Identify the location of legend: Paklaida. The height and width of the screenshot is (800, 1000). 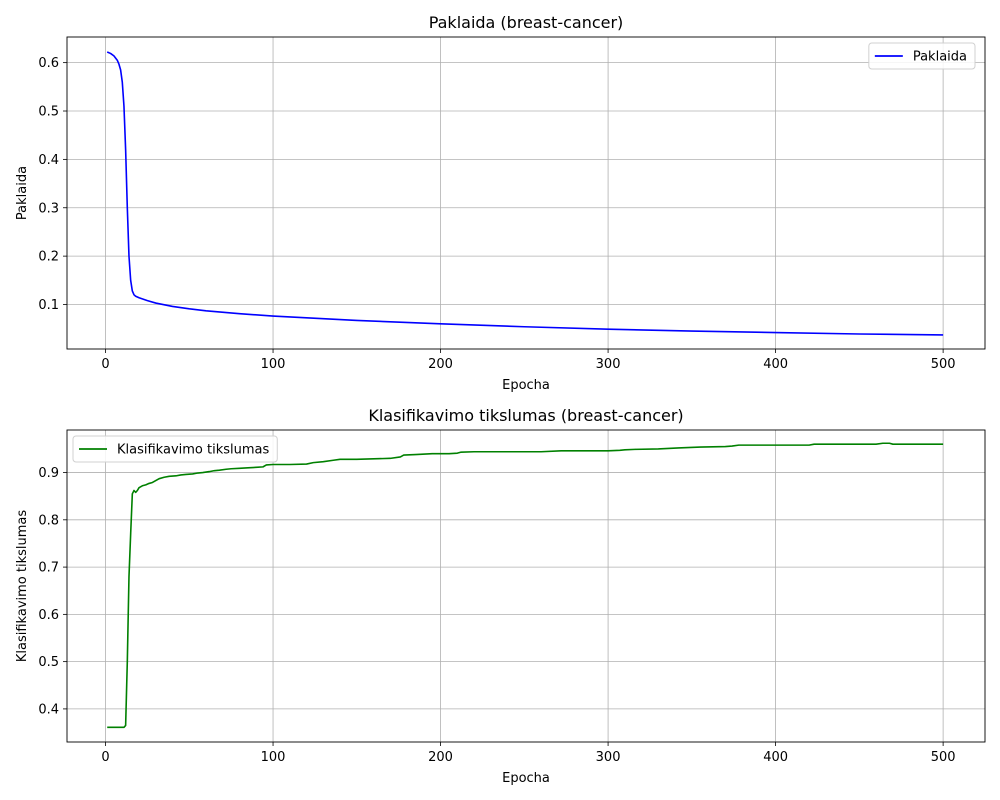
(922, 56).